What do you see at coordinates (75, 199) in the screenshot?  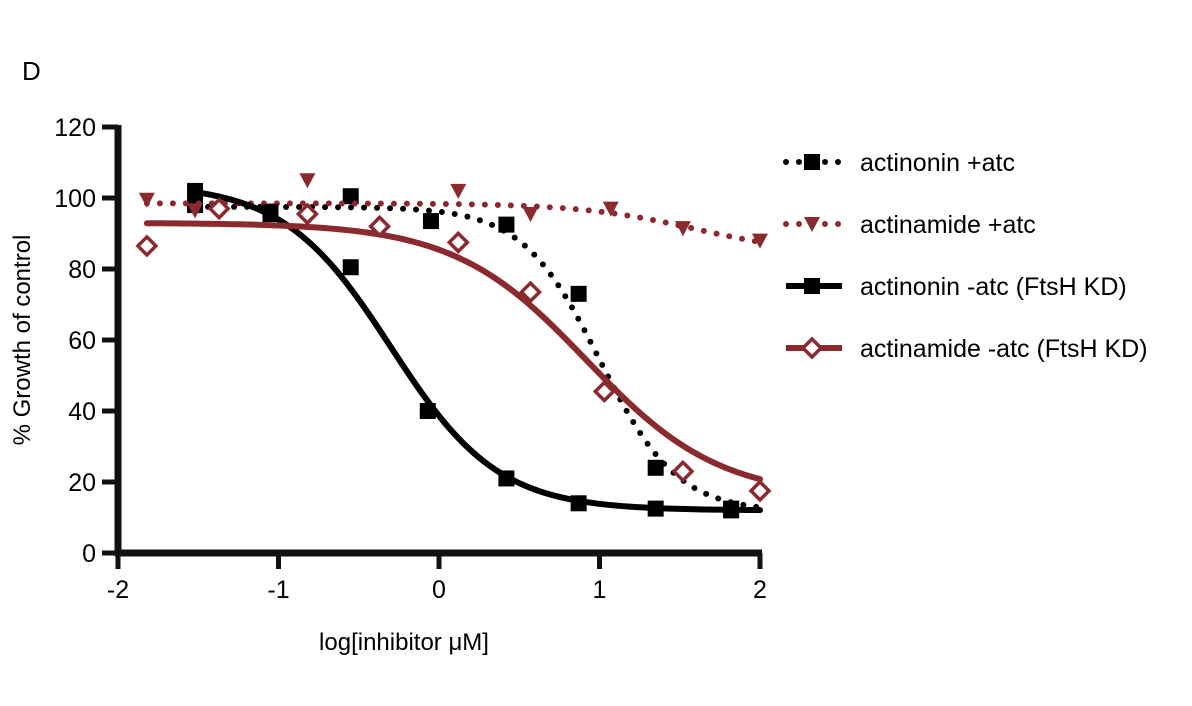 I see `y-tick-label-100: 100` at bounding box center [75, 199].